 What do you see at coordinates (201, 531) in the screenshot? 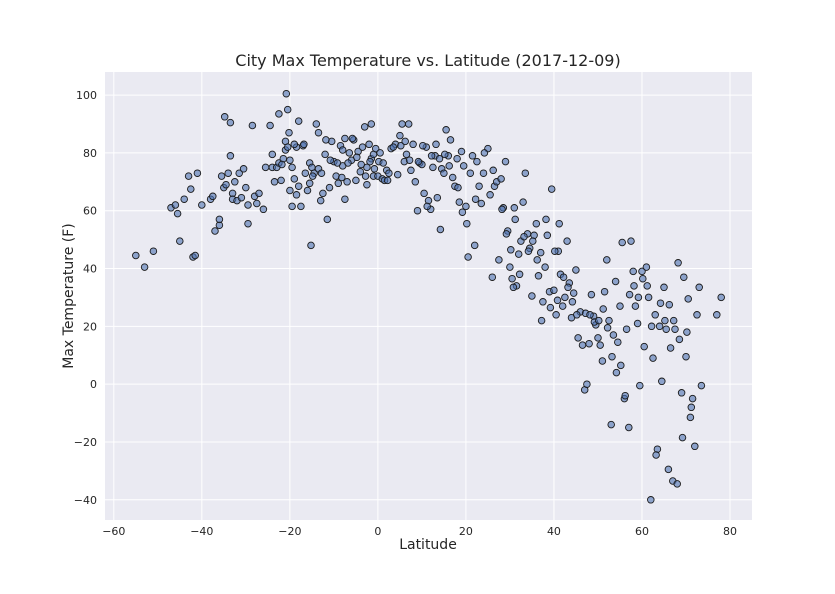
I see `x-tick-label: −40` at bounding box center [201, 531].